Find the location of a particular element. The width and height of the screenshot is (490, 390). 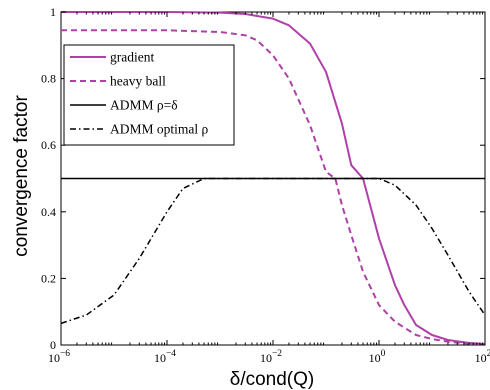

y-tick-label: 0.6 is located at coordinates (48, 145).